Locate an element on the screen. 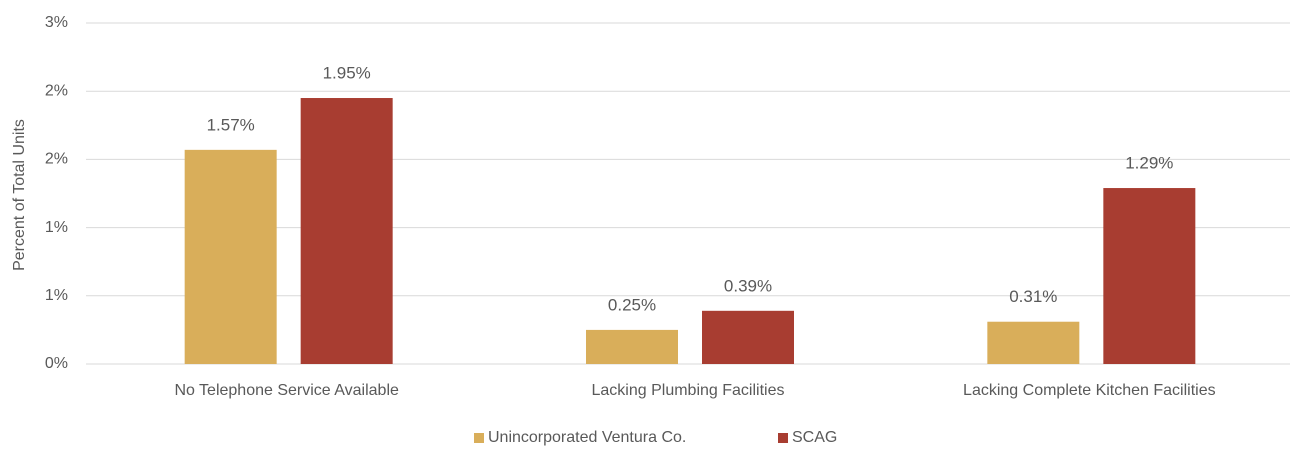  y-tick-label: 0% is located at coordinates (56, 363).